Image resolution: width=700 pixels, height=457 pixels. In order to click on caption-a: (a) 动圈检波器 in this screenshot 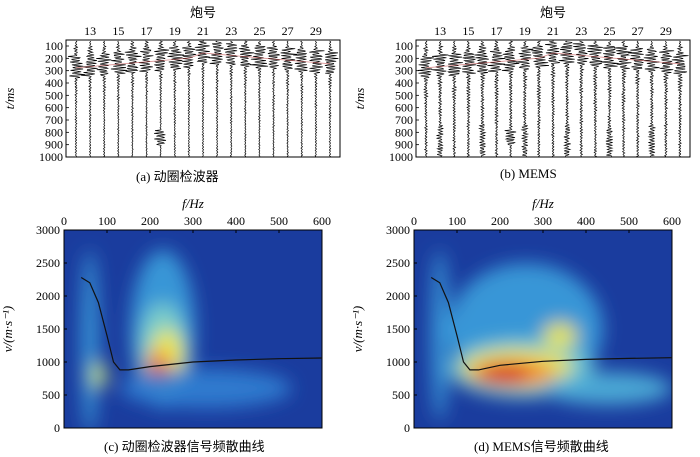, I will do `click(177, 176)`.